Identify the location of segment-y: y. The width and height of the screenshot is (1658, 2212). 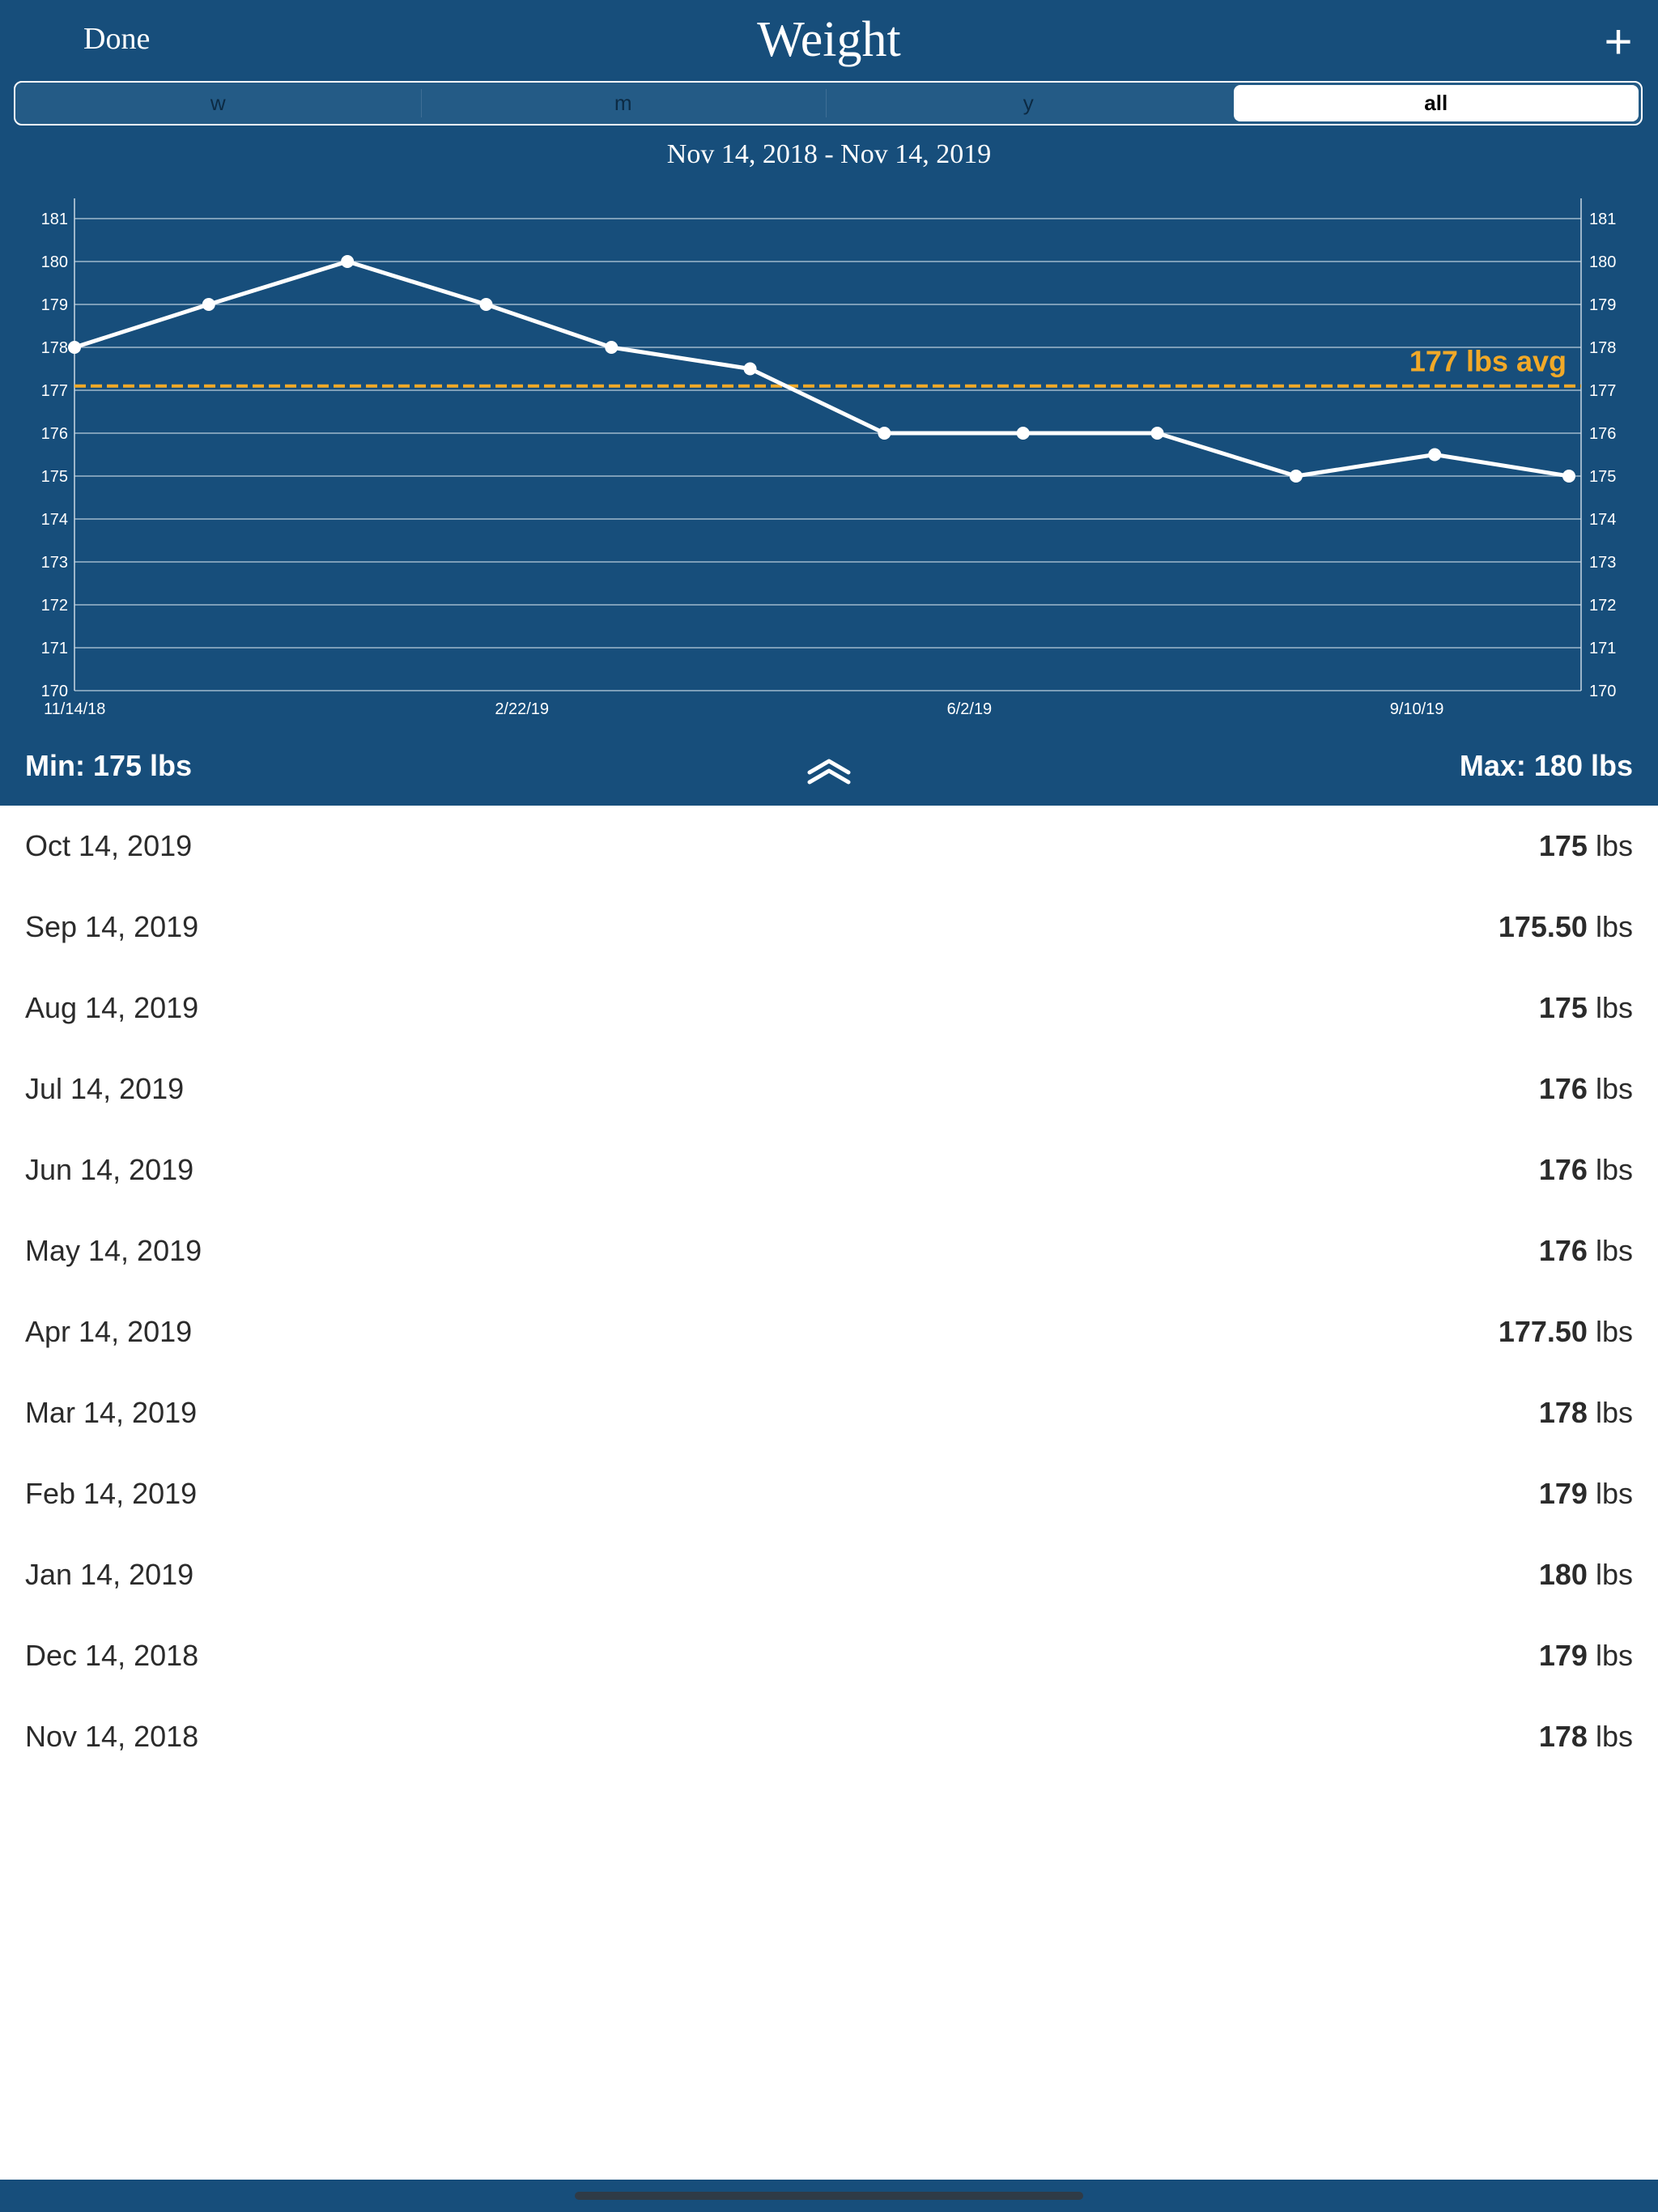
(1028, 104).